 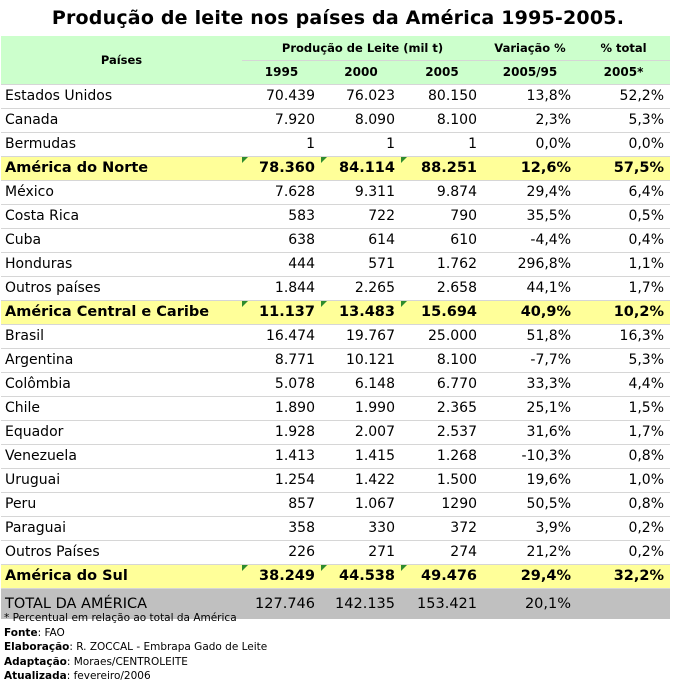 What do you see at coordinates (281, 72) in the screenshot?
I see `year-1995-header: 1995` at bounding box center [281, 72].